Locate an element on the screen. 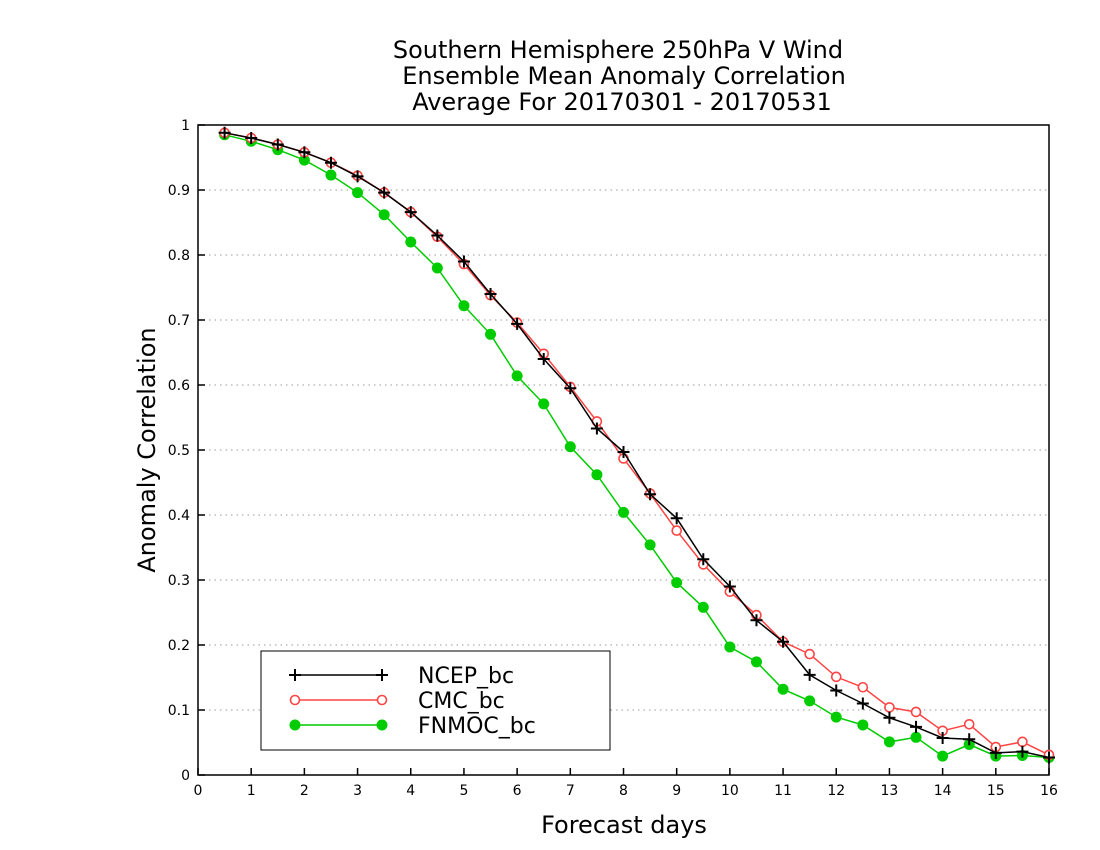 Image resolution: width=1100 pixels, height=850 pixels. chart-title-line-3: Average For 20170301 - 20170531 is located at coordinates (622, 102).